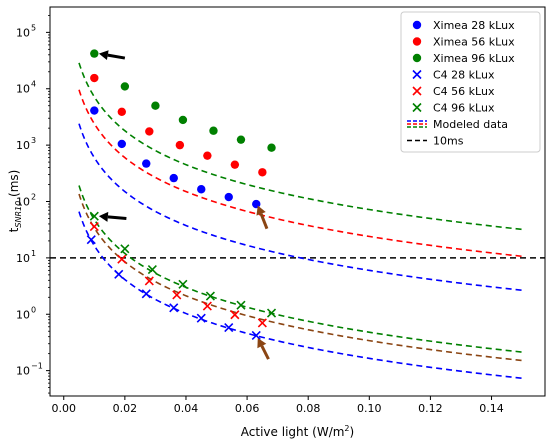 The width and height of the screenshot is (550, 440). What do you see at coordinates (33, 253) in the screenshot?
I see `y-tick-exponent: 1` at bounding box center [33, 253].